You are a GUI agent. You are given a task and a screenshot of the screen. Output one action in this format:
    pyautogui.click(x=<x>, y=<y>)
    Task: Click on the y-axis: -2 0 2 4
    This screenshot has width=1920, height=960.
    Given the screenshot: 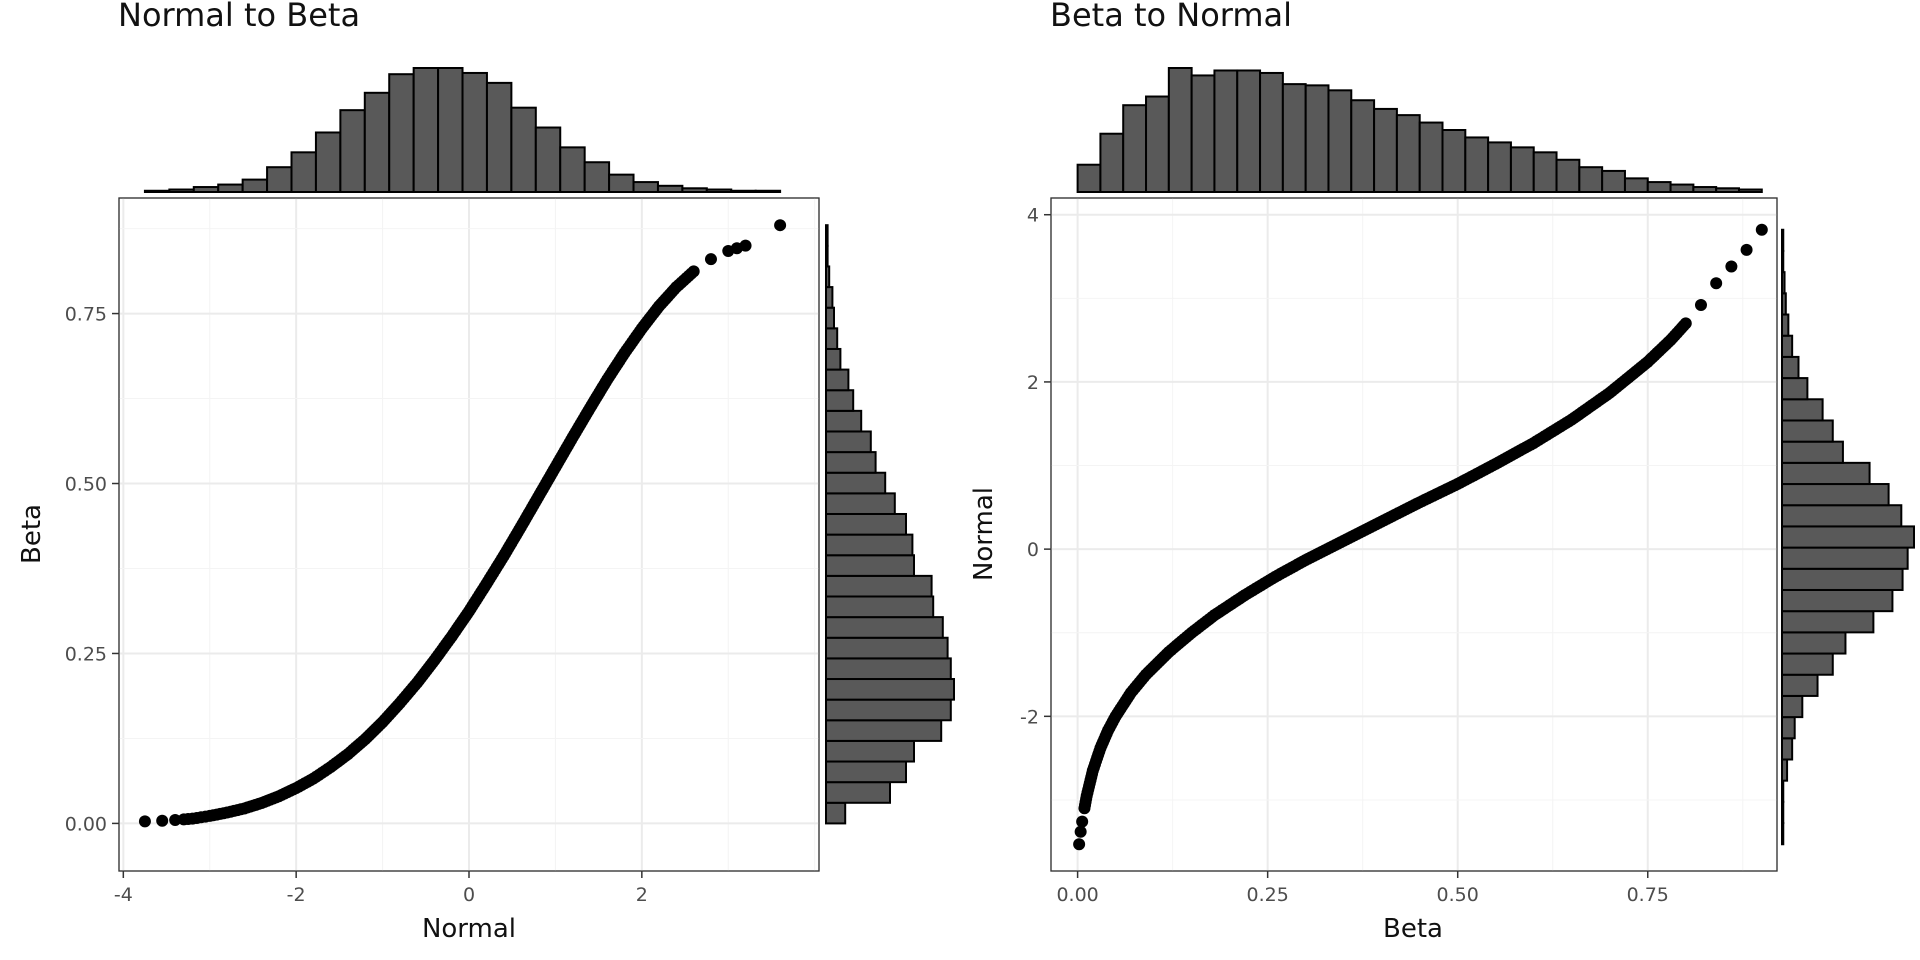 What is the action you would take?
    pyautogui.click(x=1035, y=466)
    